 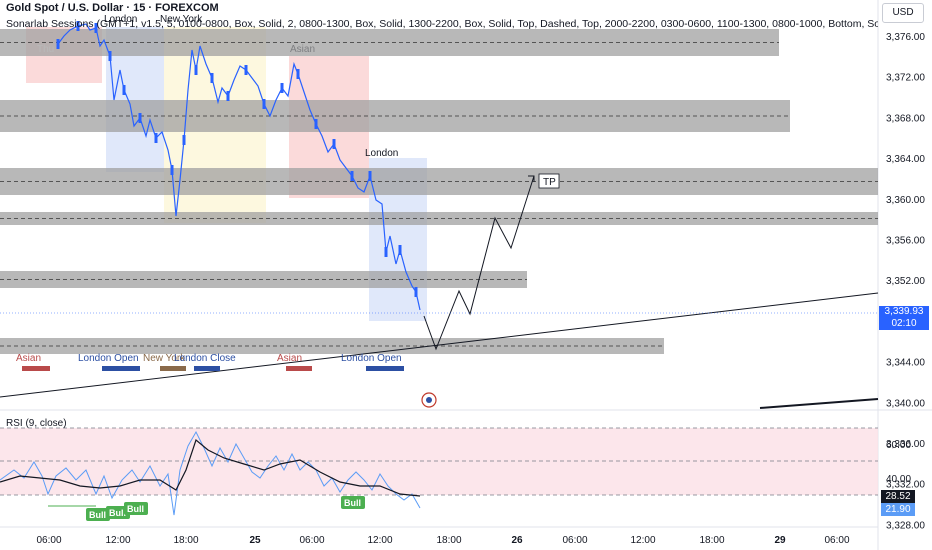 I want to click on time-tick-9: 12:00, so click(x=642, y=540).